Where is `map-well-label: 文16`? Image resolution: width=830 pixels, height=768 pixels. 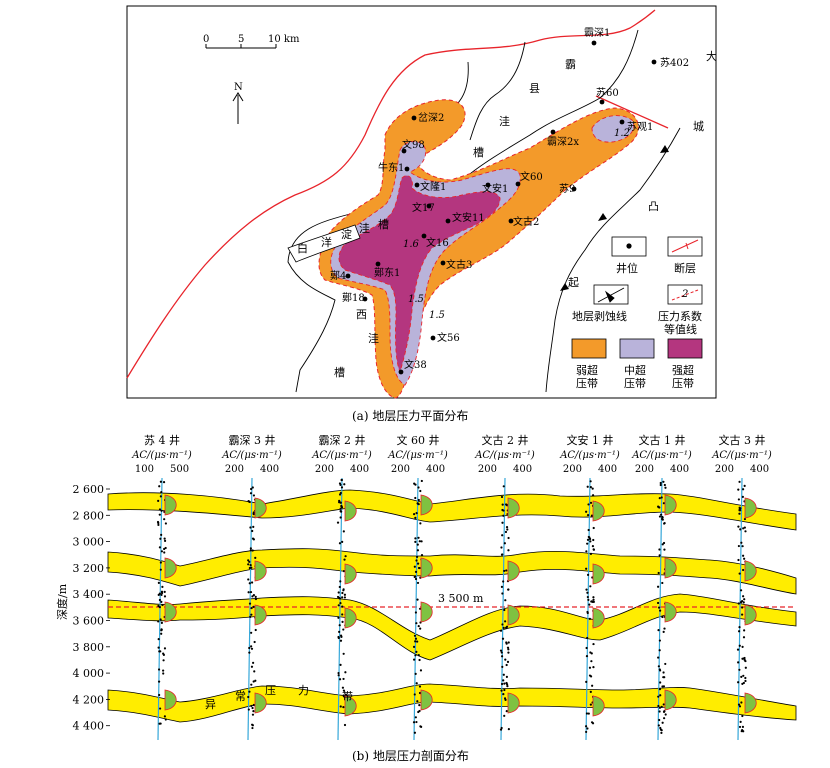 map-well-label: 文16 is located at coordinates (437, 242).